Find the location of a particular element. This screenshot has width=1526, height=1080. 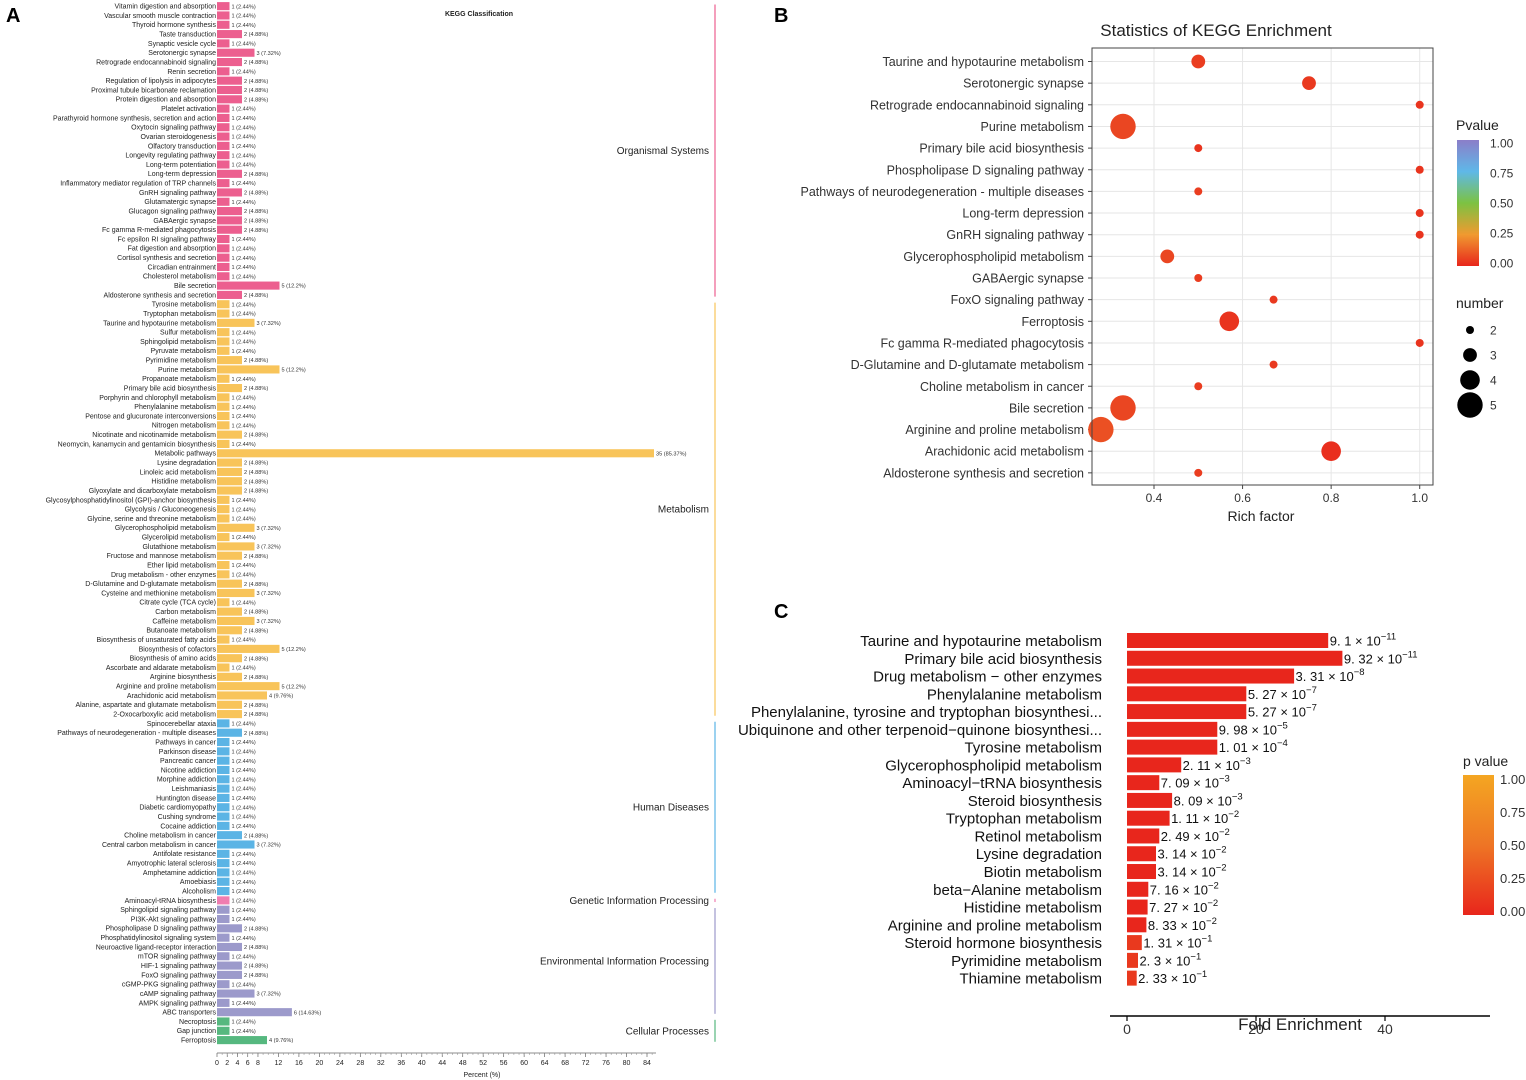

panel-c-term-label: Phenylalanine metabolism is located at coordinates (1014, 694).